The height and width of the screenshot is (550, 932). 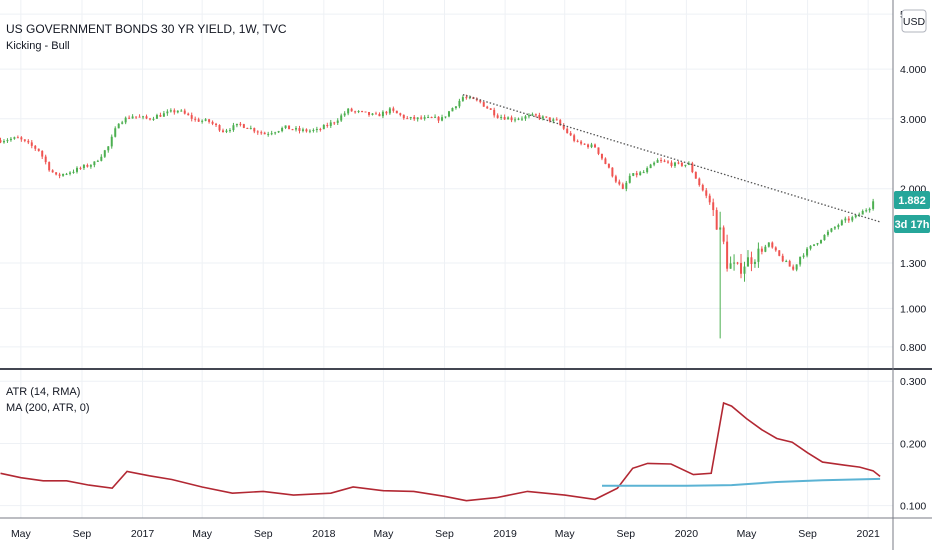 What do you see at coordinates (43, 392) in the screenshot?
I see `atr-label: ATR (14, RMA)` at bounding box center [43, 392].